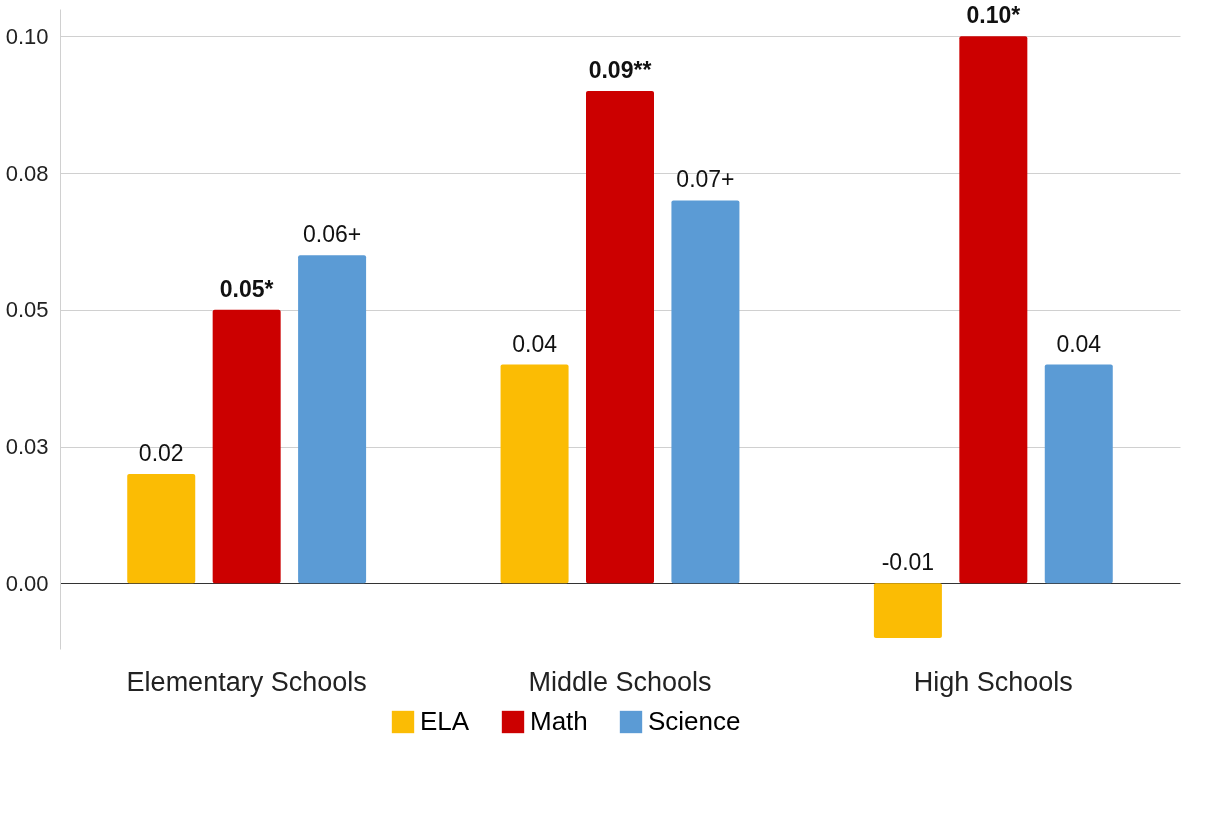 The image size is (1216, 830). Describe the element at coordinates (27, 583) in the screenshot. I see `y-tick-label: 0.00` at that location.